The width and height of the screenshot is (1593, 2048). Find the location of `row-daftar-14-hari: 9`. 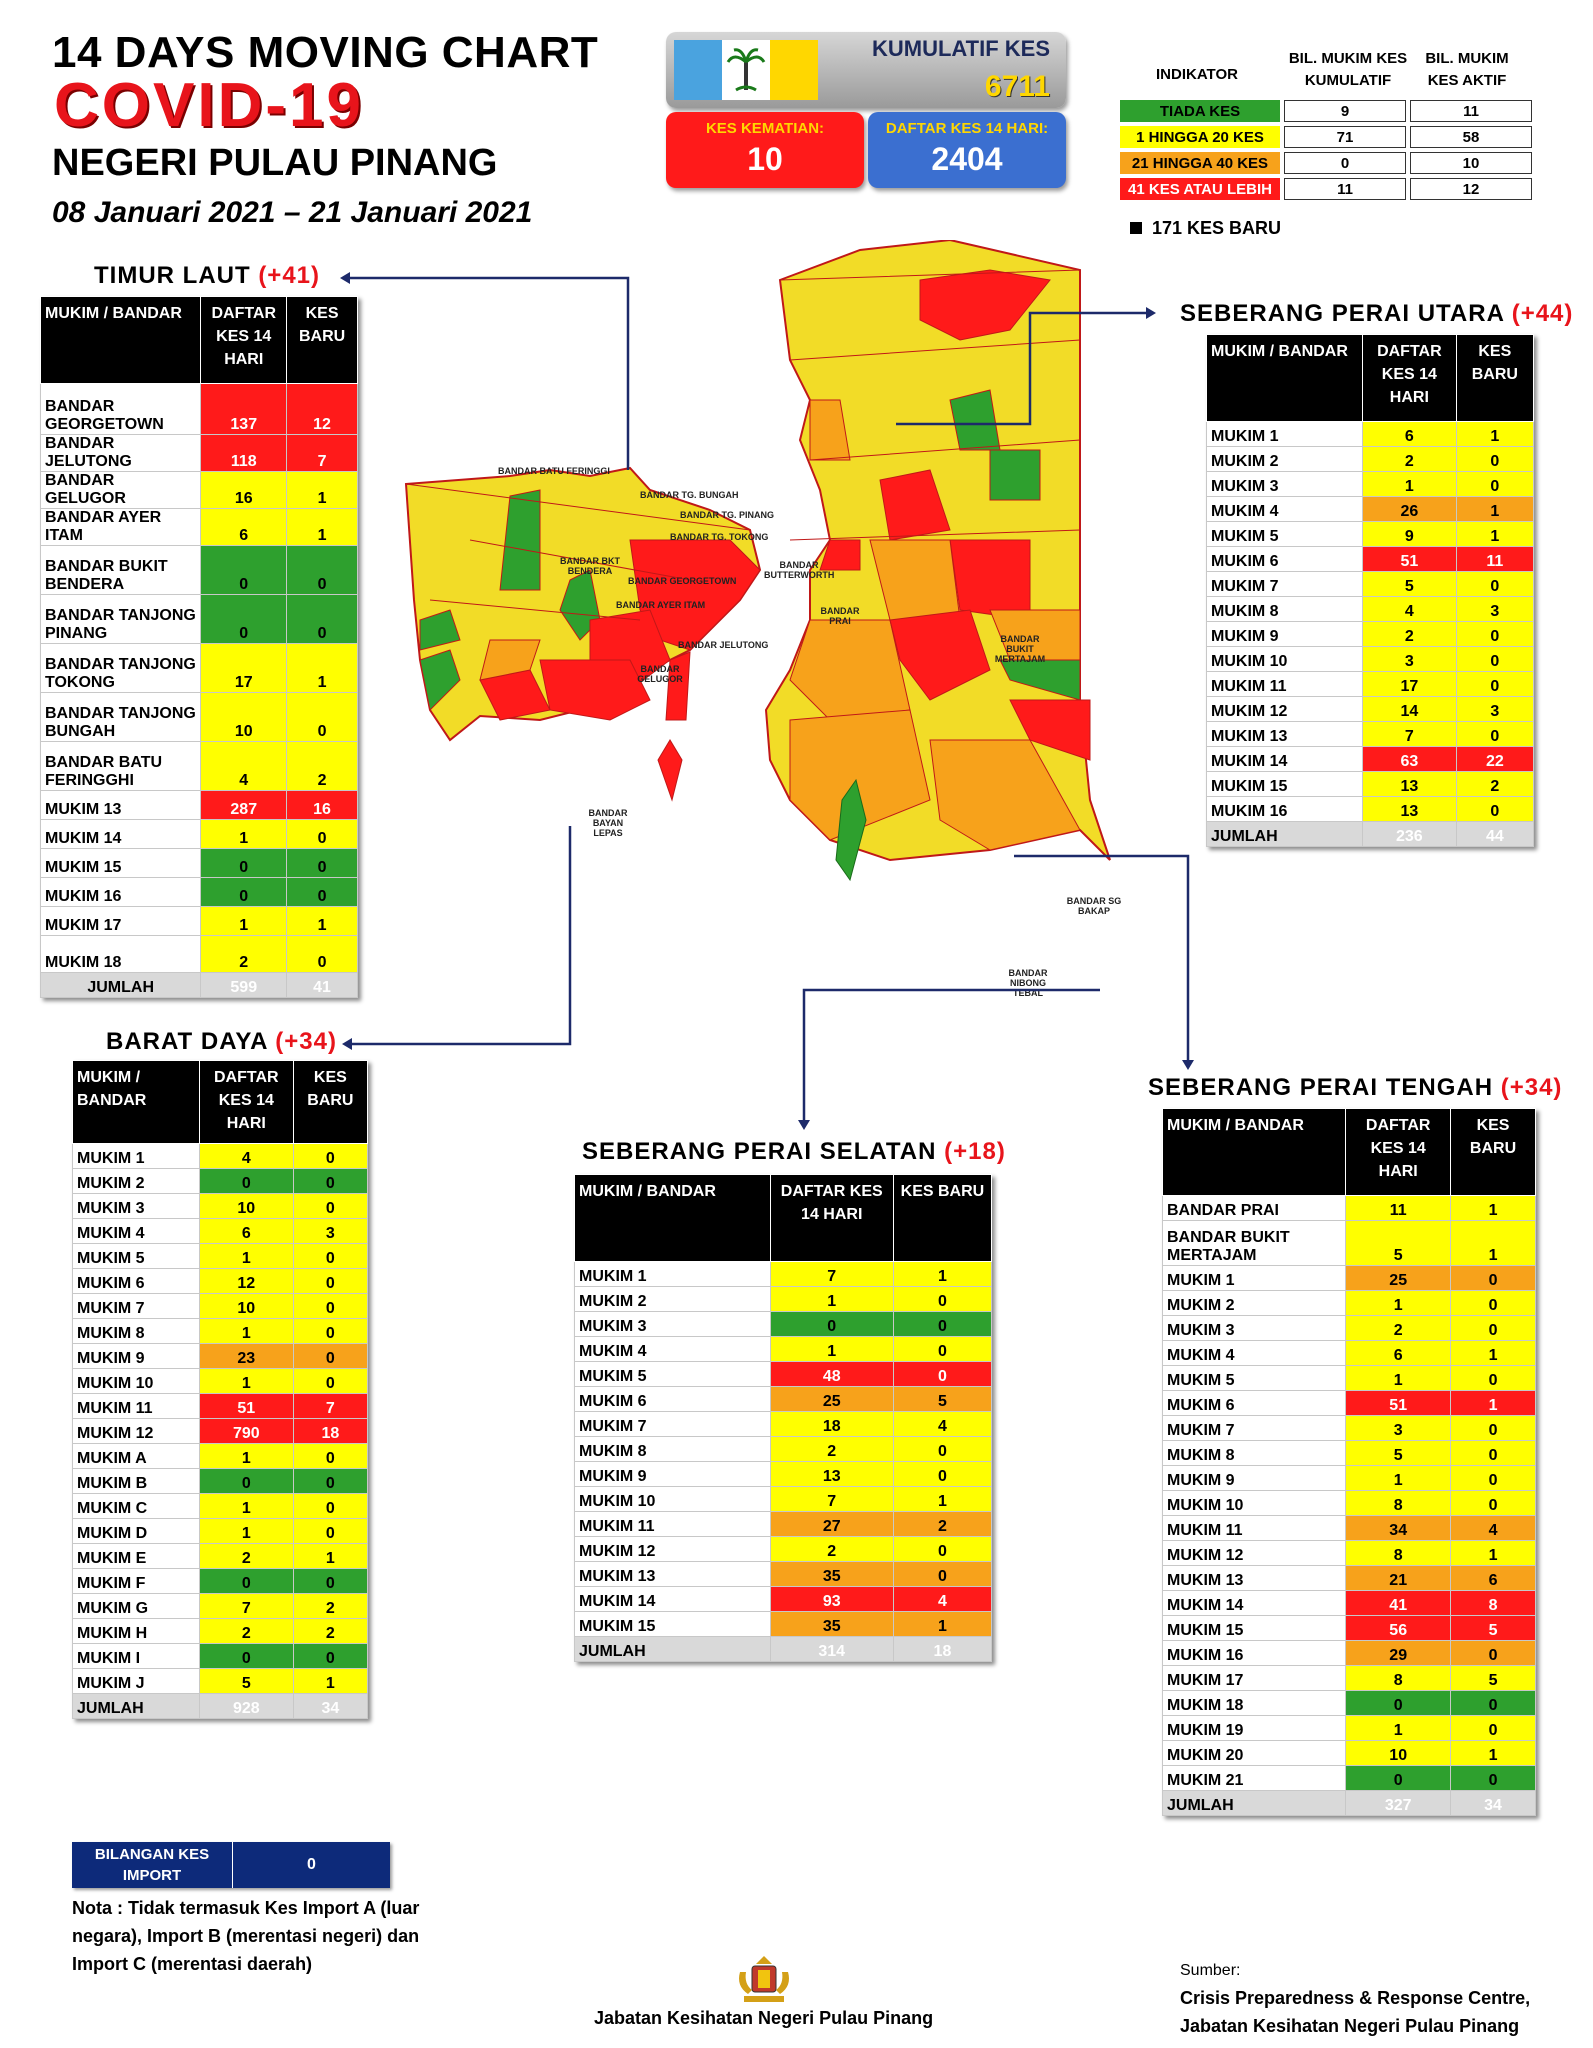

row-daftar-14-hari: 9 is located at coordinates (1409, 534).